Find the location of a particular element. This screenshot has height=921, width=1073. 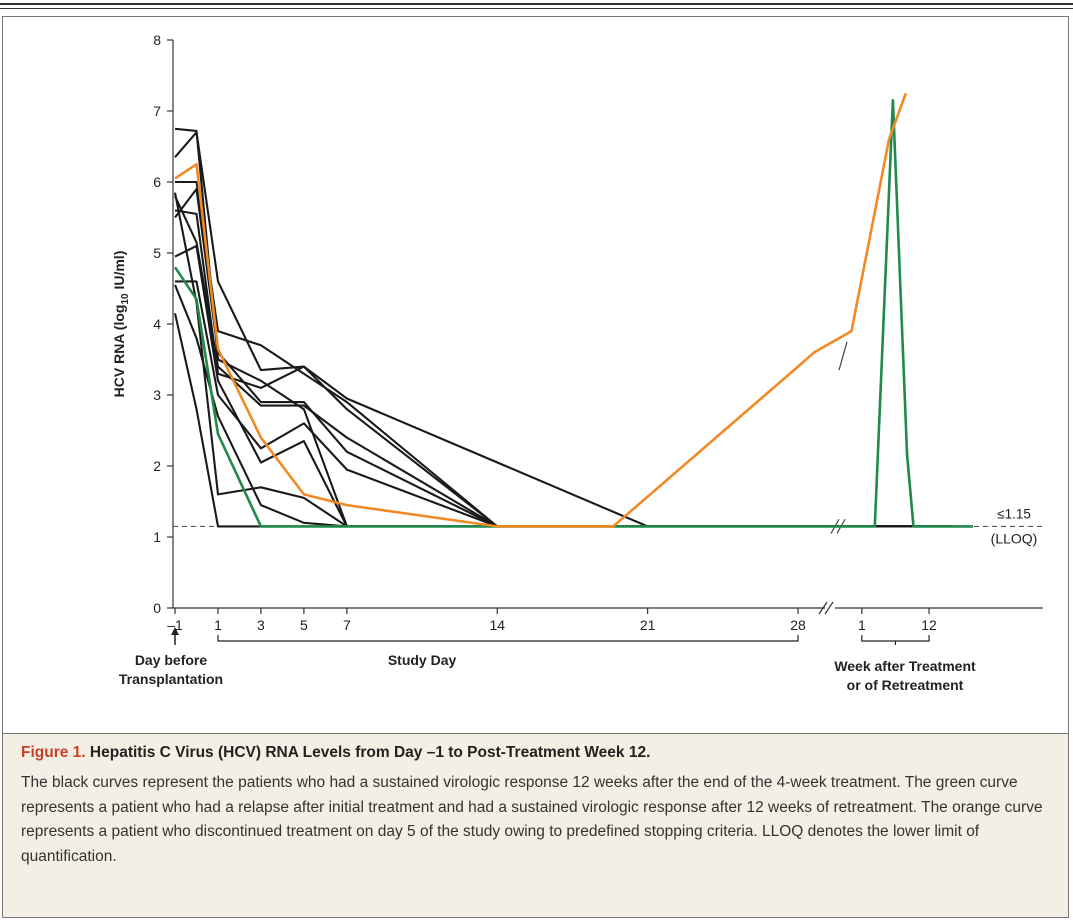

x-tick-label: 12 is located at coordinates (929, 625).